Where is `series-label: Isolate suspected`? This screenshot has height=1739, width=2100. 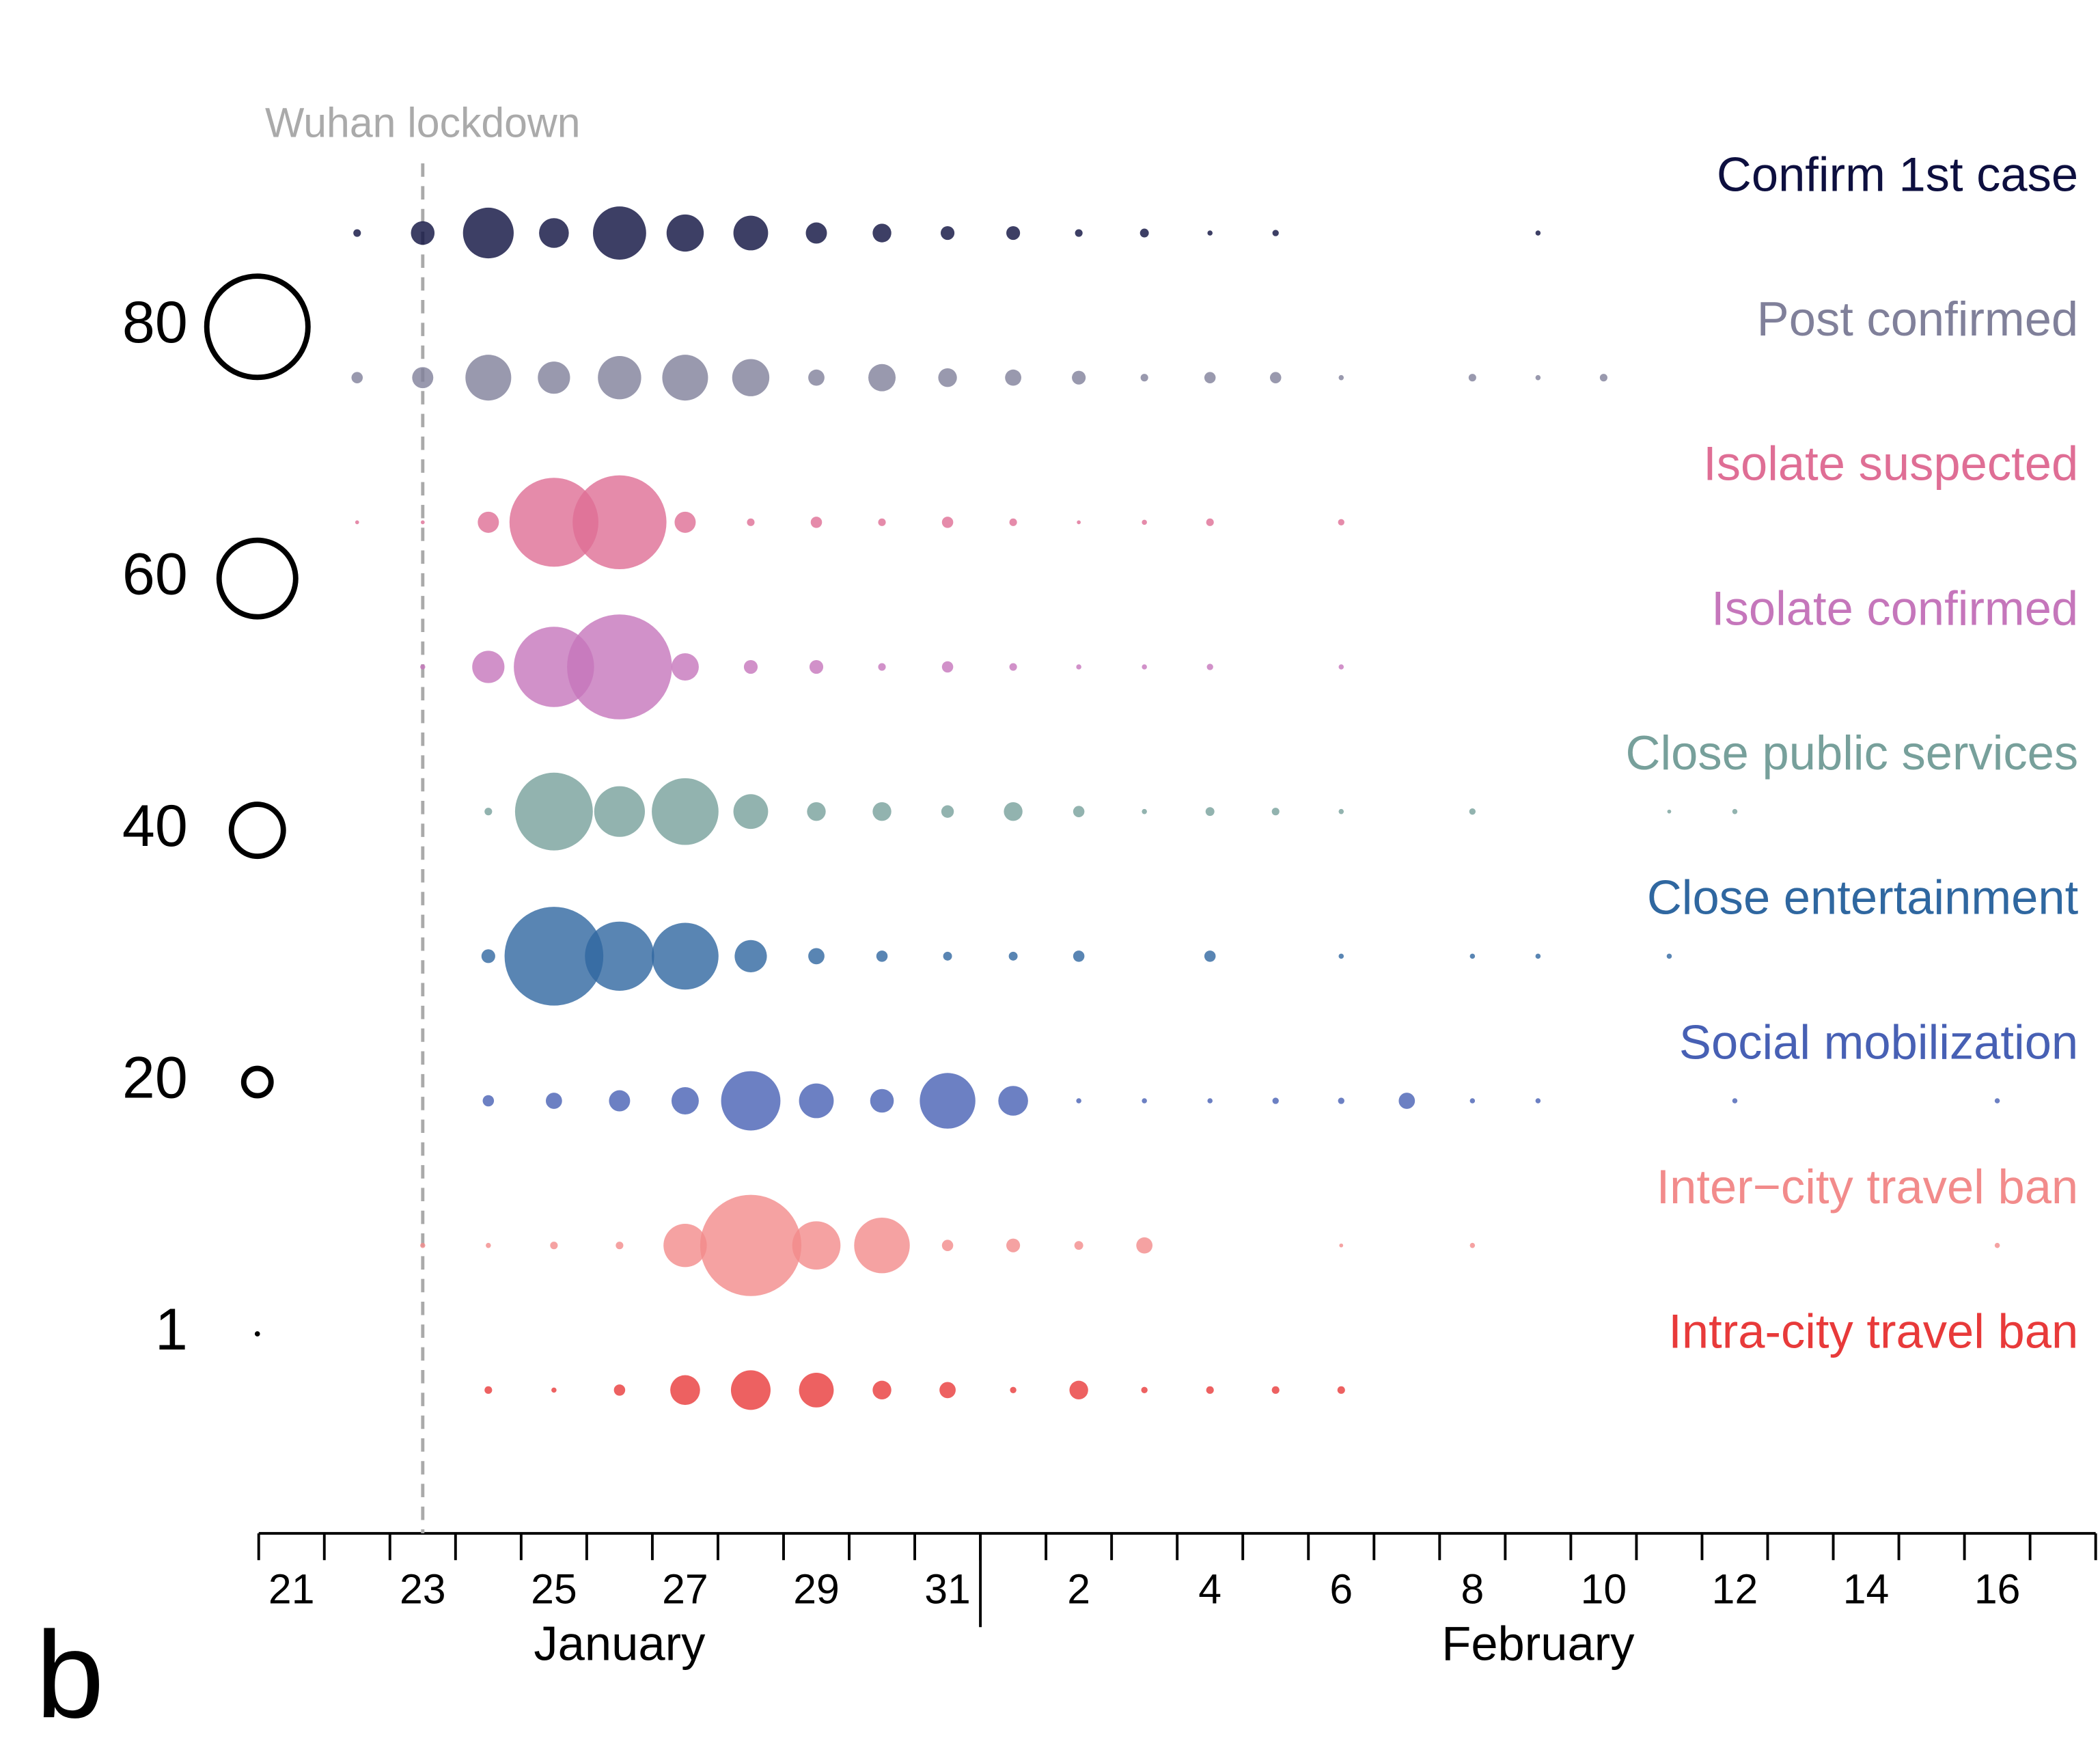
series-label: Isolate suspected is located at coordinates (1890, 464).